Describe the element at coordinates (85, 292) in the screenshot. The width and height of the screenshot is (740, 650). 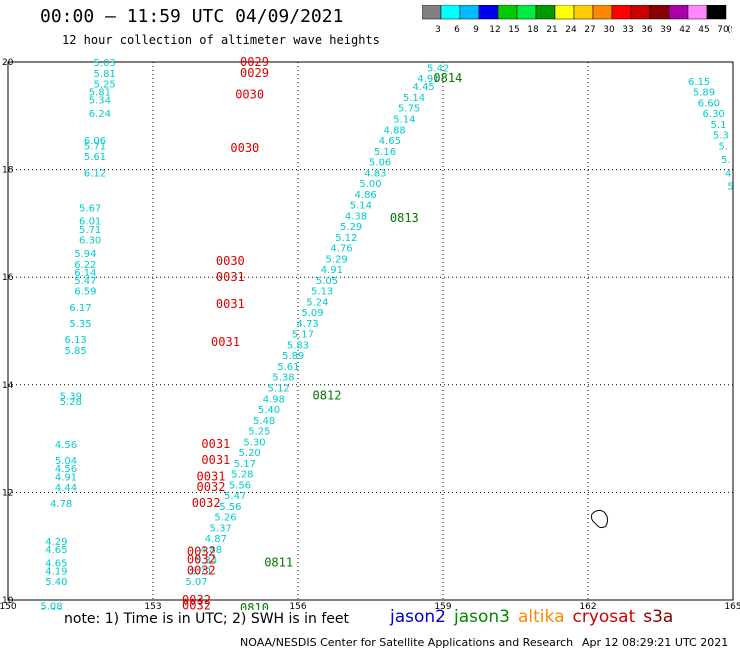
I see `swh-value: 6.59` at that location.